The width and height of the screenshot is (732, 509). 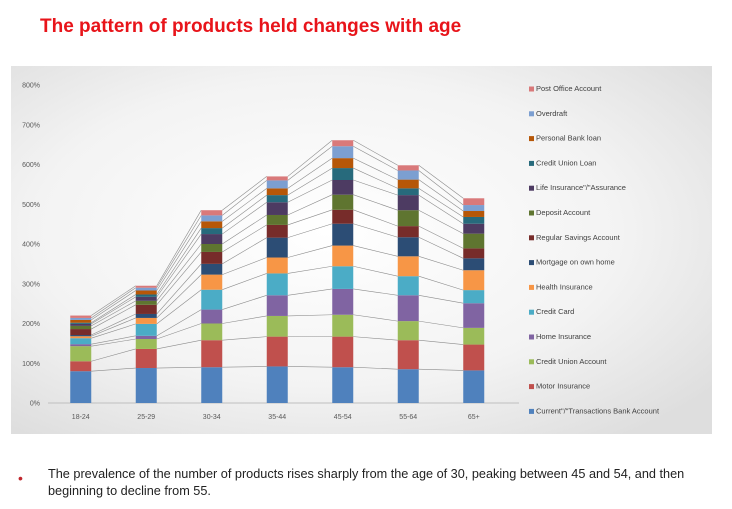 What do you see at coordinates (581, 187) in the screenshot?
I see `legend-label: Life Insurance"/"Assurance` at bounding box center [581, 187].